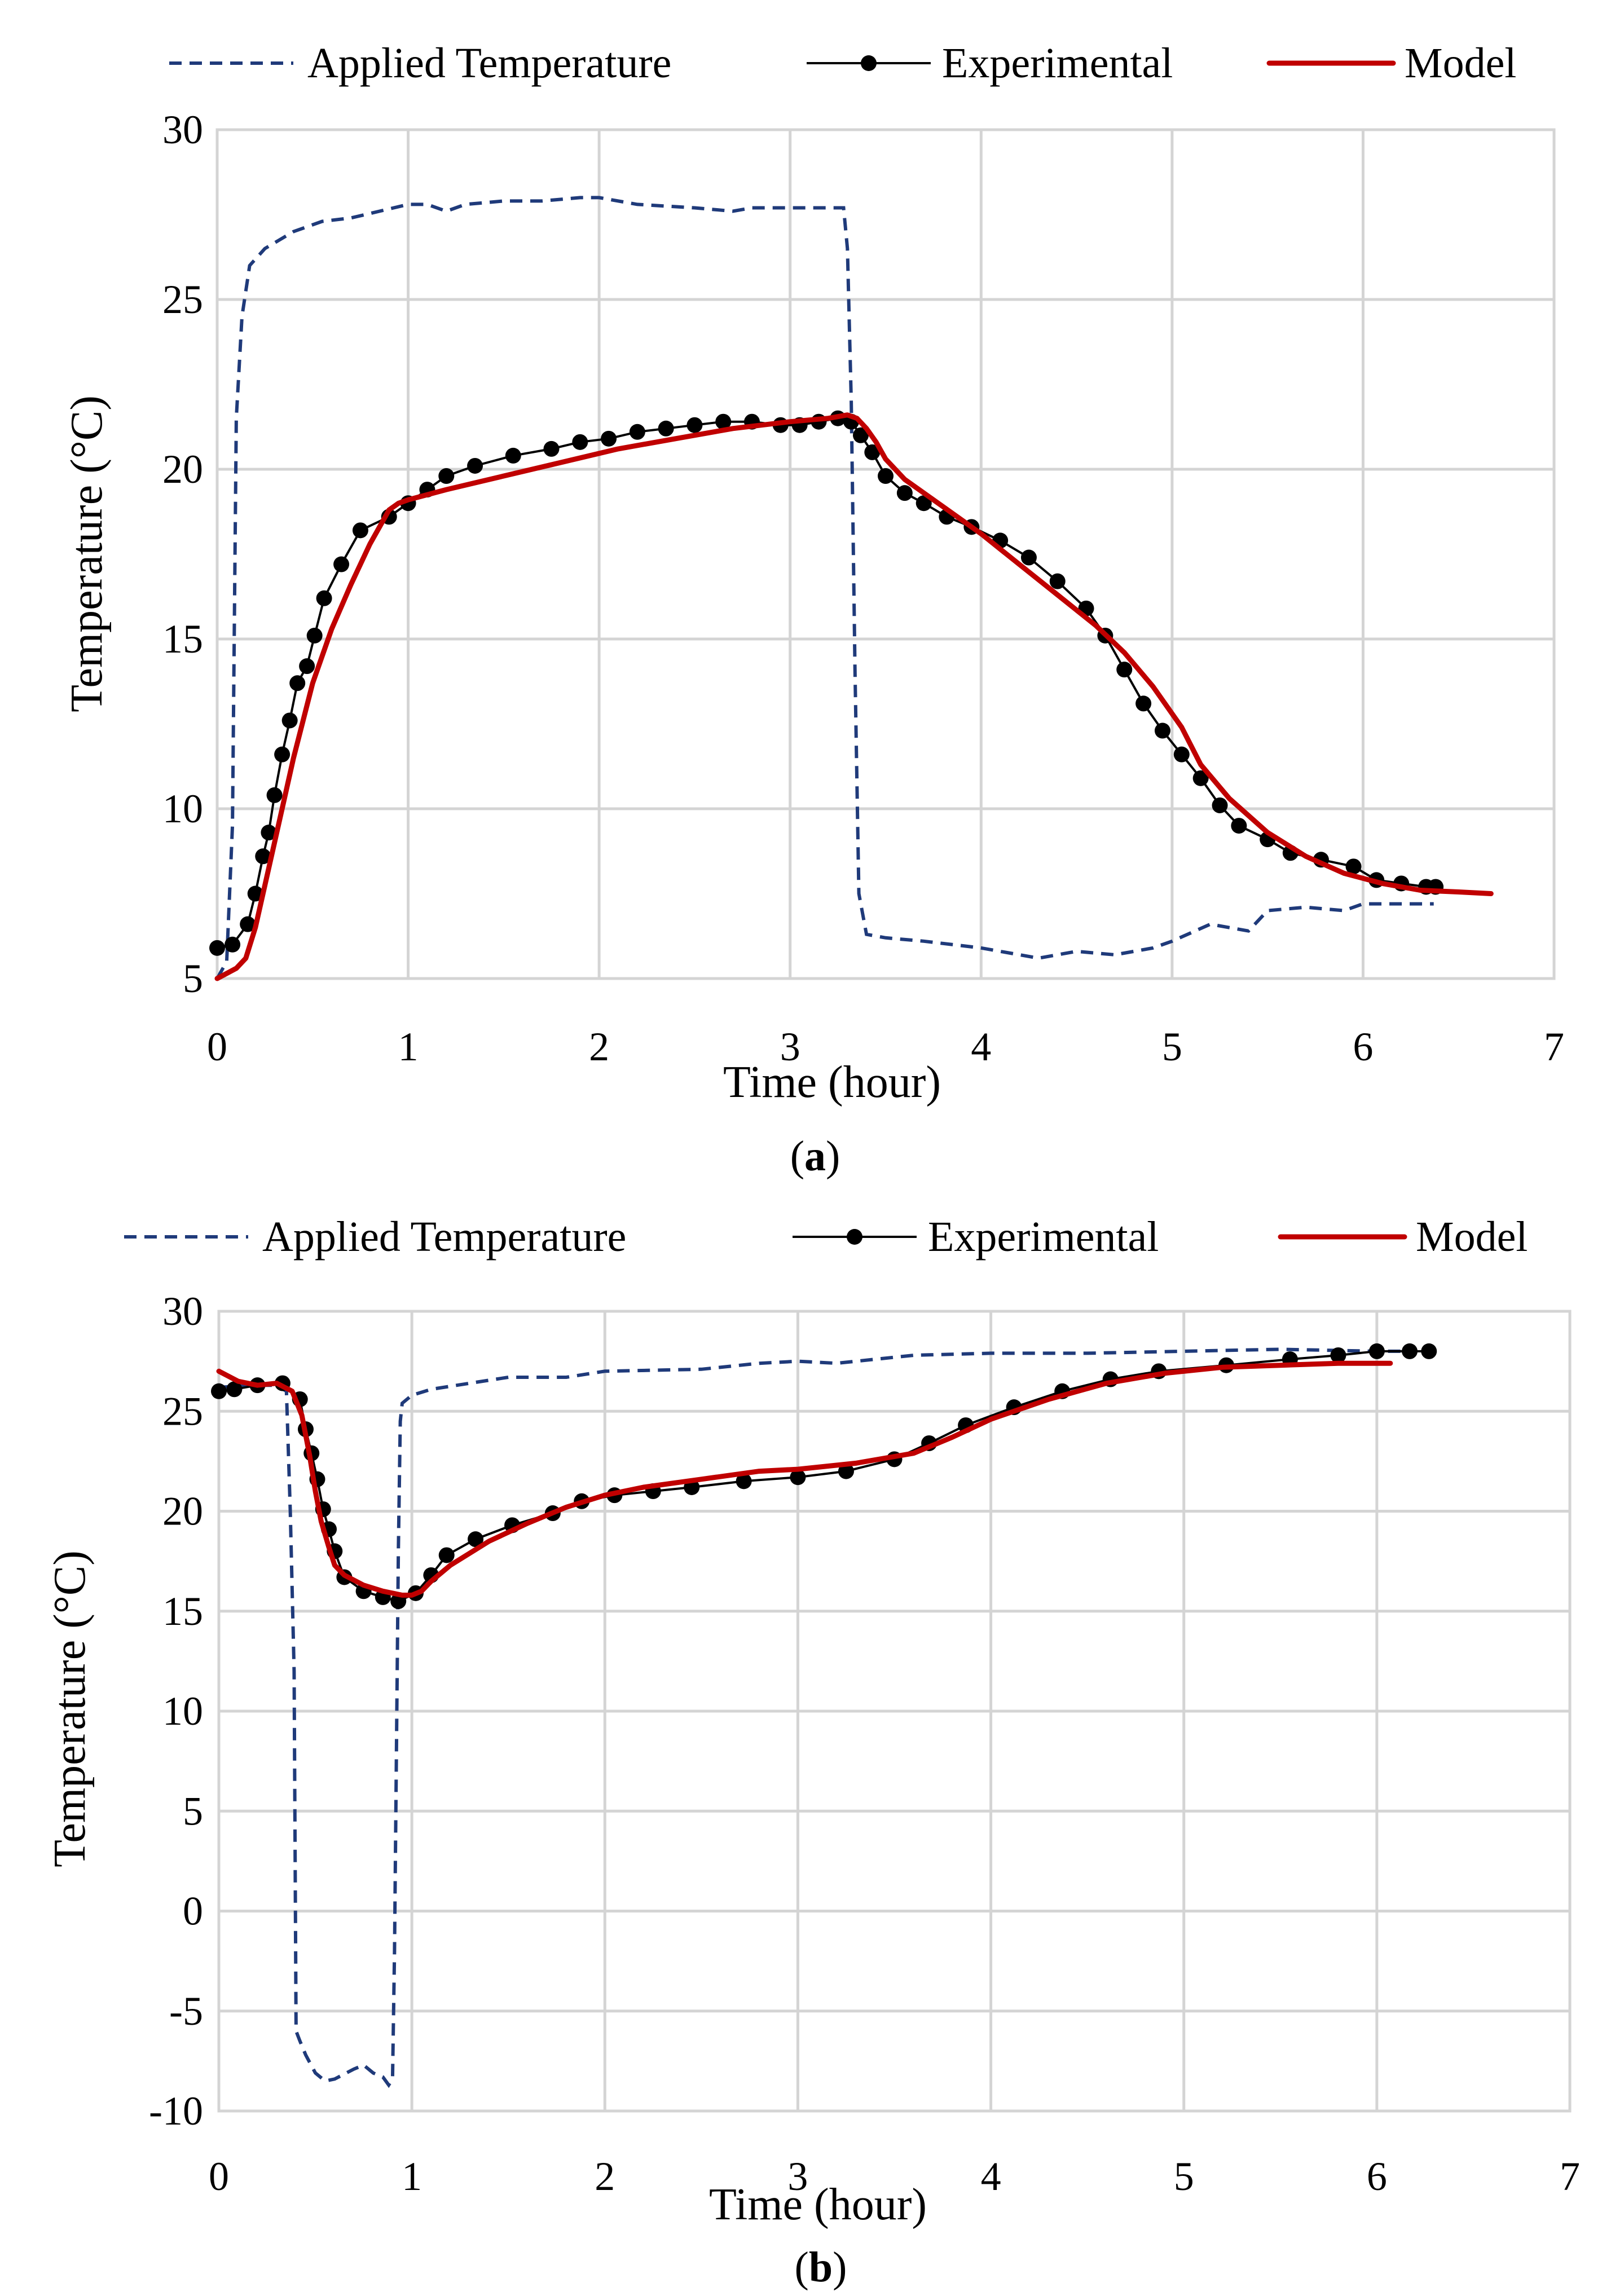  I want to click on legend-b-applied-label: Applied Temperature, so click(444, 1237).